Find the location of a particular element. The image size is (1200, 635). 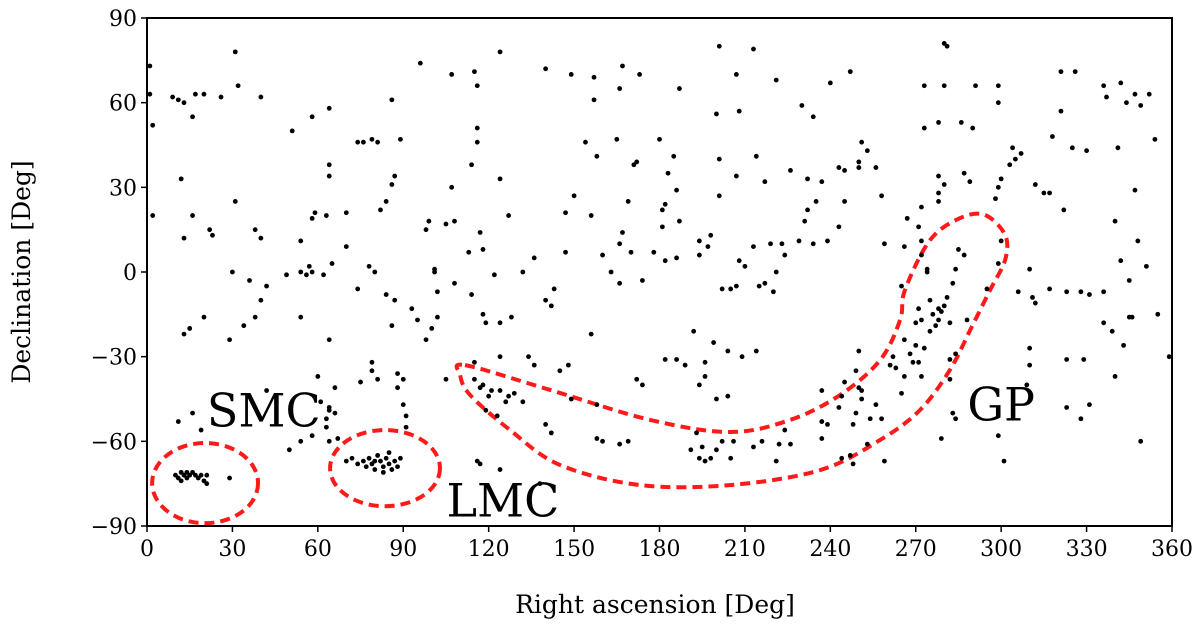

x-tick-label: 60 is located at coordinates (318, 549).